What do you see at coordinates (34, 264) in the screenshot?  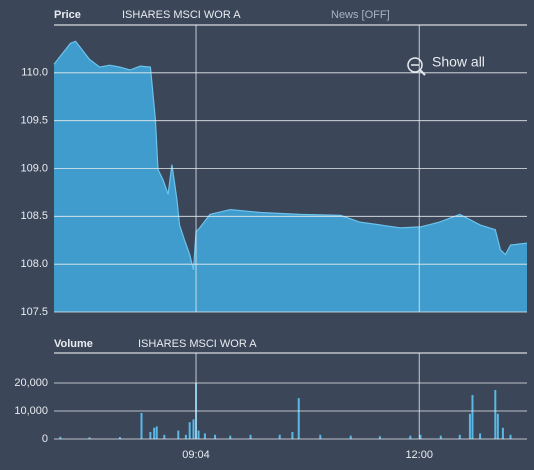 I see `y-tick-label: 108.0` at bounding box center [34, 264].